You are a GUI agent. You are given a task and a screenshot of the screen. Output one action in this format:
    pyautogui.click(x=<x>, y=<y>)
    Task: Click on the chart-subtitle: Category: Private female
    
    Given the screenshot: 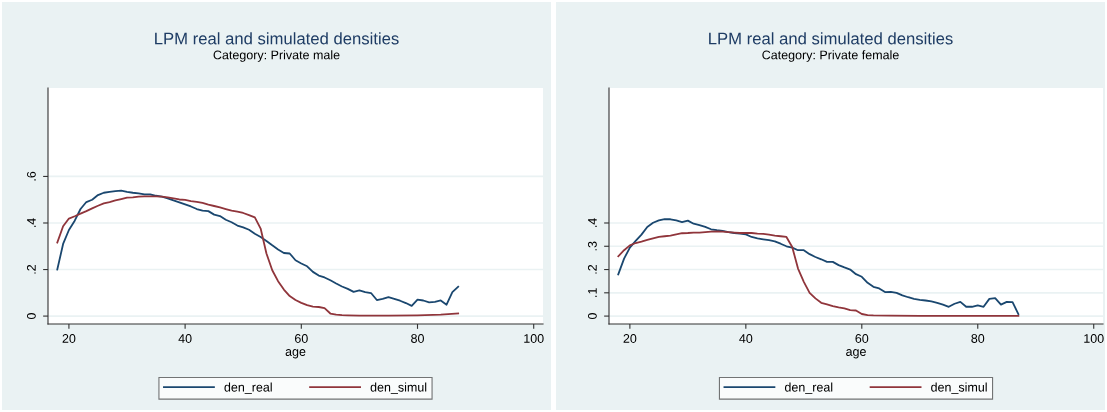 What is the action you would take?
    pyautogui.click(x=830, y=56)
    